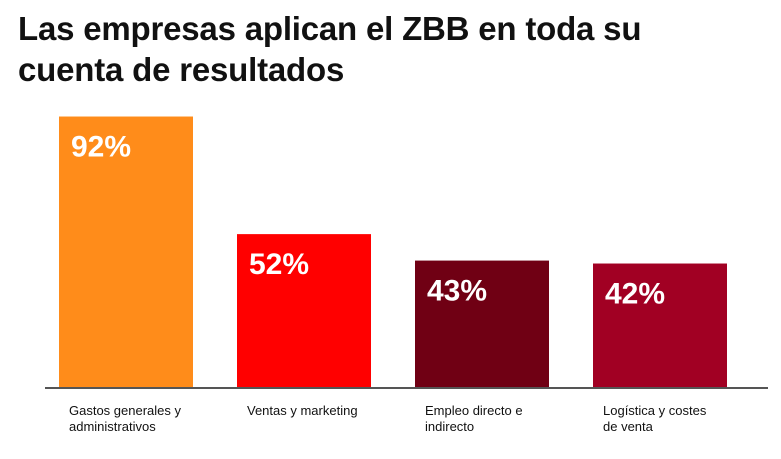 Image resolution: width=781 pixels, height=459 pixels. What do you see at coordinates (655, 418) in the screenshot?
I see `category-label-4: Logística y costes de venta` at bounding box center [655, 418].